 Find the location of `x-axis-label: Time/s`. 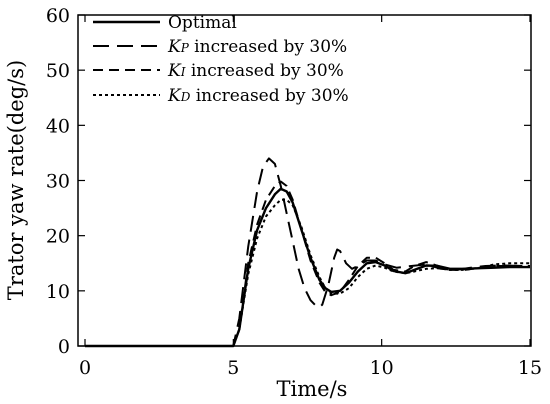

x-axis-label: Time/s is located at coordinates (312, 389).